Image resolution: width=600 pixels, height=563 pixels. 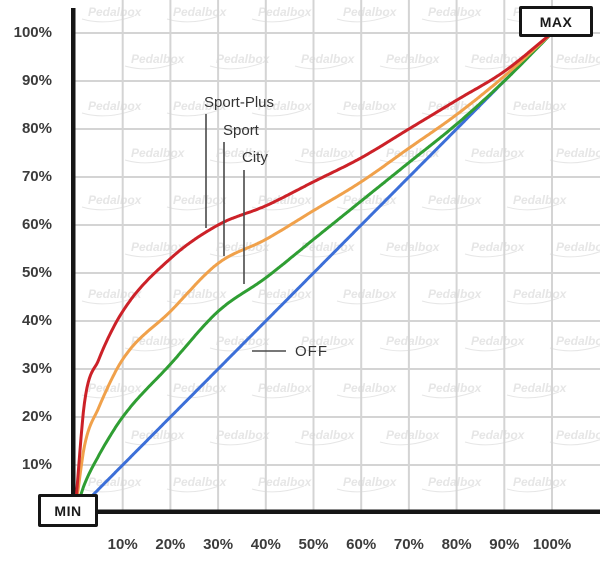 What do you see at coordinates (255, 157) in the screenshot?
I see `curve-label-city: City` at bounding box center [255, 157].